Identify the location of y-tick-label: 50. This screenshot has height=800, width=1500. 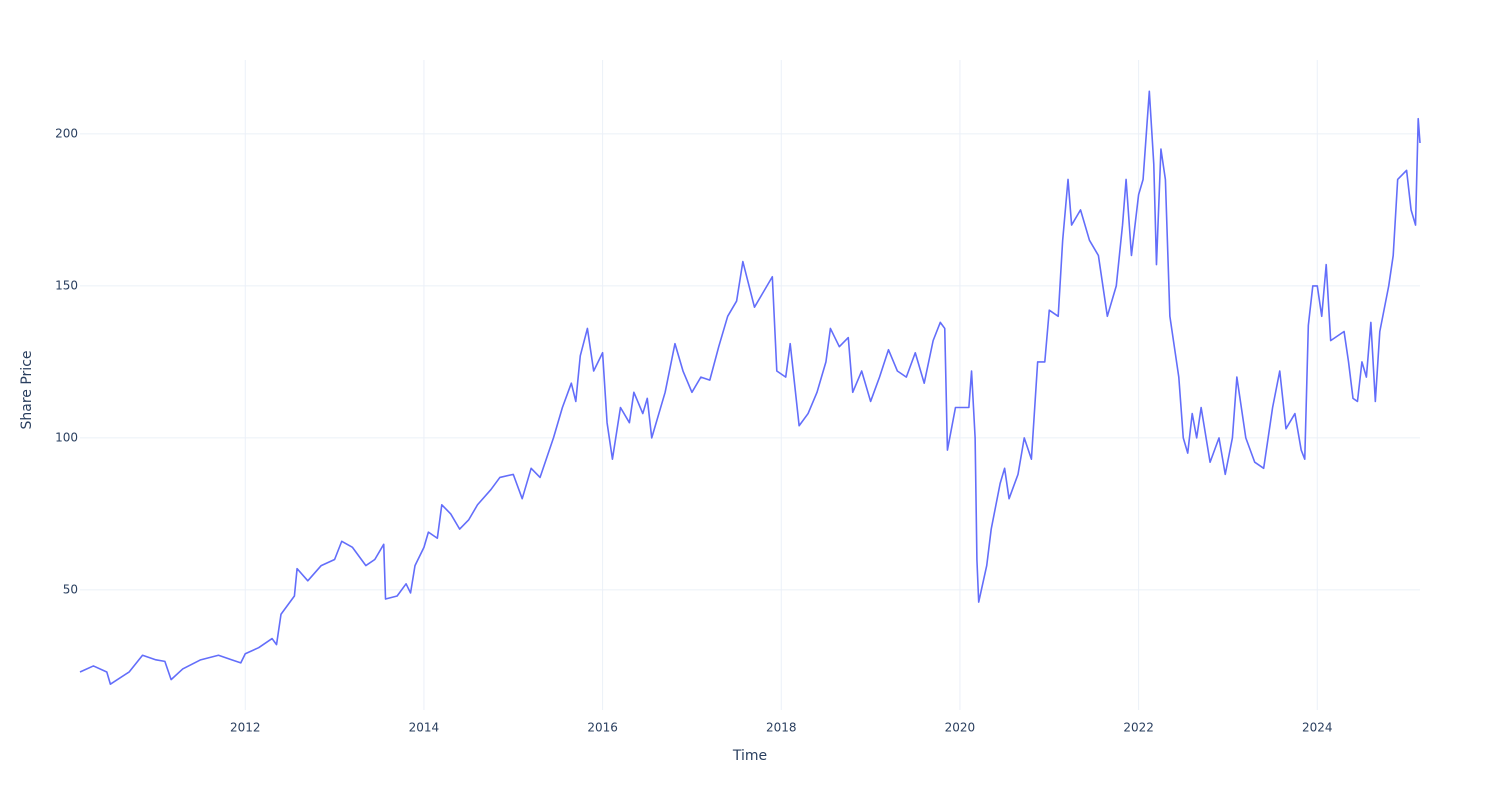
(70, 589).